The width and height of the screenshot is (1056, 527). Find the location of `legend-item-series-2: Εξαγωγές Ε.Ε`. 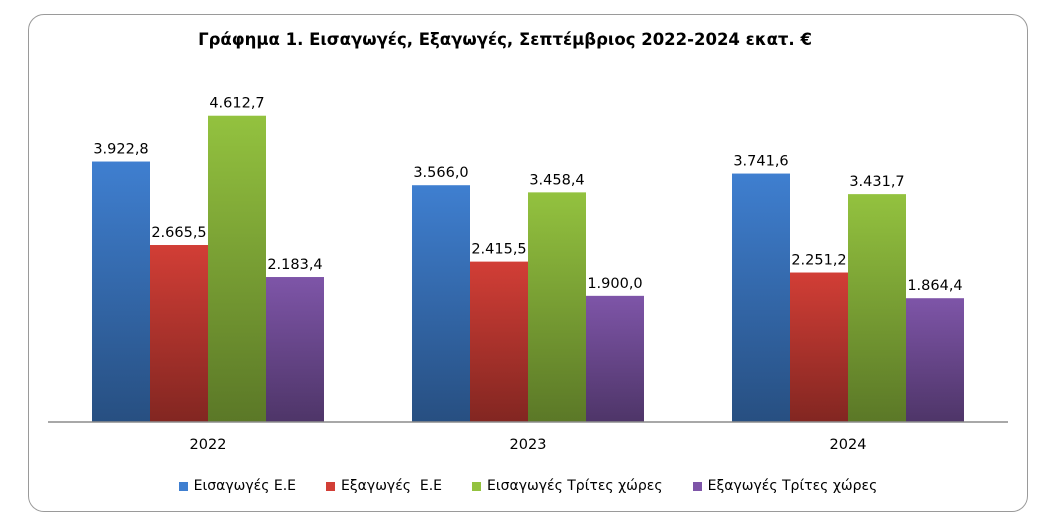

legend-item-series-2: Εξαγωγές Ε.Ε is located at coordinates (384, 486).